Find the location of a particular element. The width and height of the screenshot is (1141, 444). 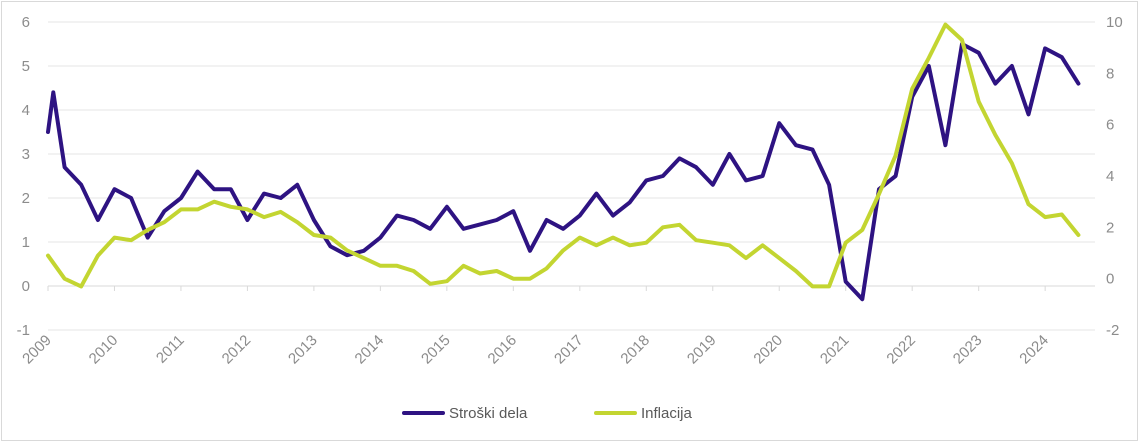

left-tick-label: 1 is located at coordinates (26, 242).